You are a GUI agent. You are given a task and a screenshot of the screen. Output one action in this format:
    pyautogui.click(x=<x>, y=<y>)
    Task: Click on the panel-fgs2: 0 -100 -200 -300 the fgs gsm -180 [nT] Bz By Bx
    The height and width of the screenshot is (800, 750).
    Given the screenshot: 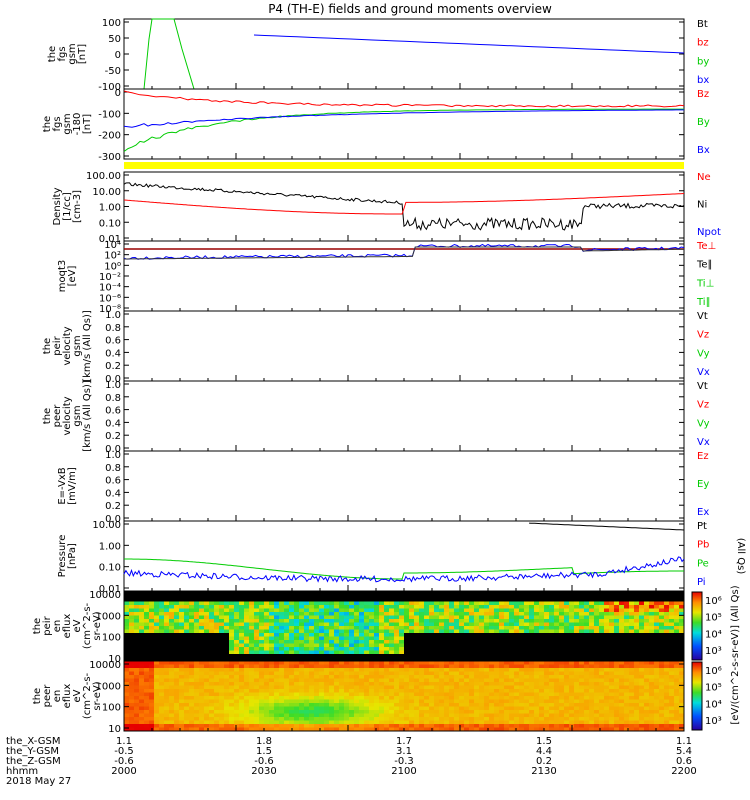 What is the action you would take?
    pyautogui.click(x=376, y=125)
    